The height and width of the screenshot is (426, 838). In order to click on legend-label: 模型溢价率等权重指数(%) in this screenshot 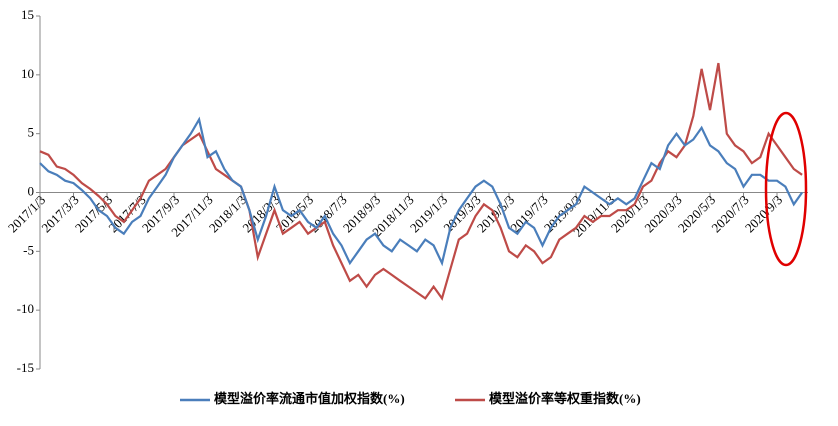, I will do `click(565, 398)`.